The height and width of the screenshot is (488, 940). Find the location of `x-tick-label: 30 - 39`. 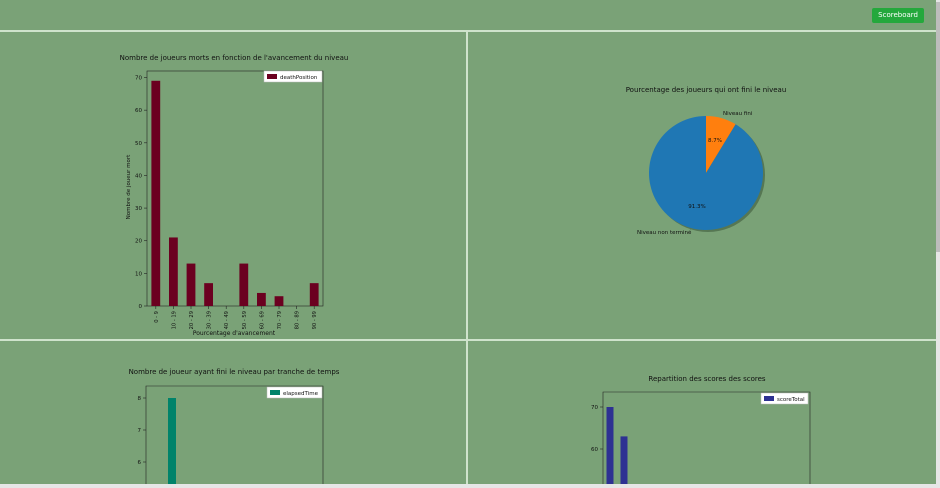

x-tick-label: 30 - 39 is located at coordinates (210, 320).